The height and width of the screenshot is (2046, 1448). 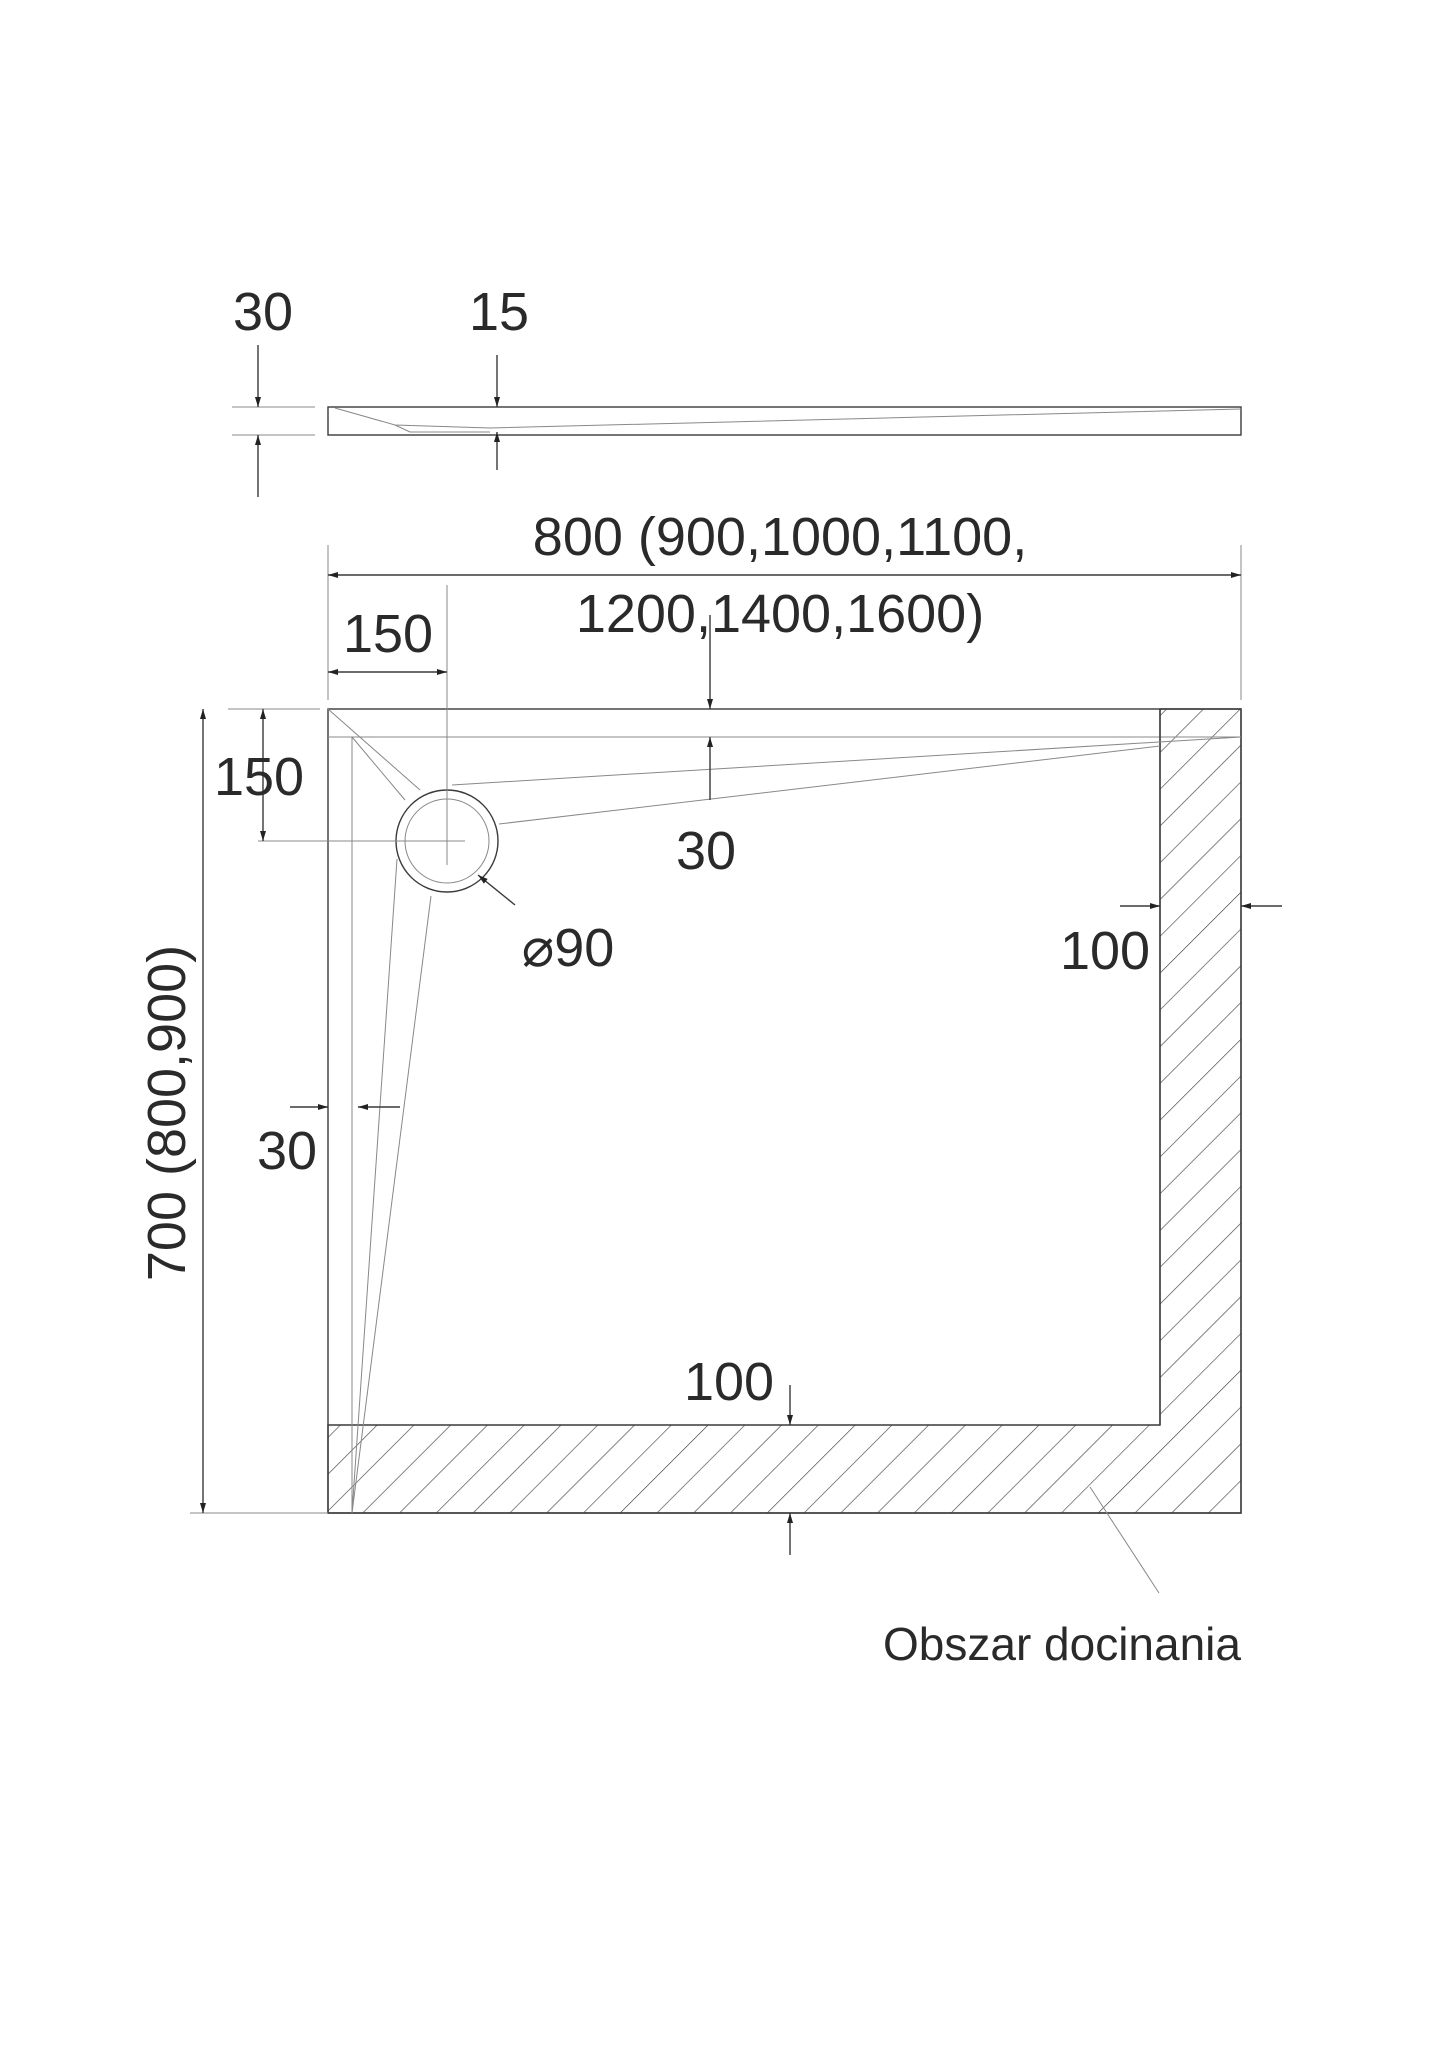 What do you see at coordinates (167, 1113) in the screenshot?
I see `height-label: 700 (800,900)` at bounding box center [167, 1113].